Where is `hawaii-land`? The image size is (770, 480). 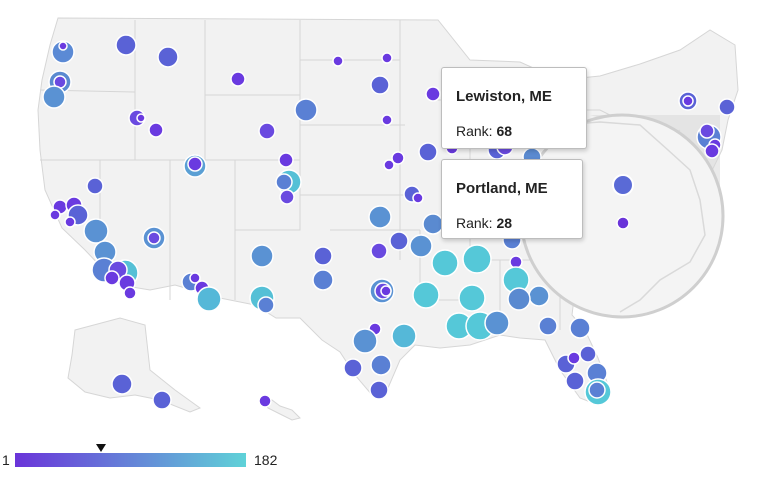
hawaii-land is located at coordinates (280, 409).